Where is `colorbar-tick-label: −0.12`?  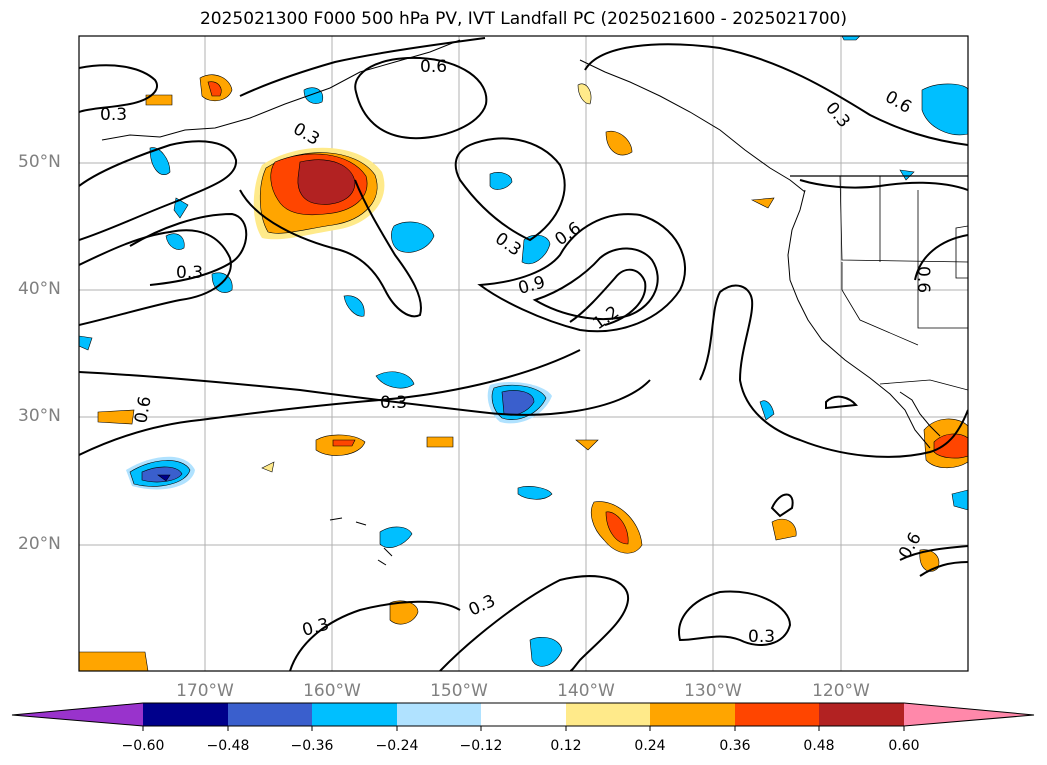
colorbar-tick-label: −0.12 is located at coordinates (481, 746).